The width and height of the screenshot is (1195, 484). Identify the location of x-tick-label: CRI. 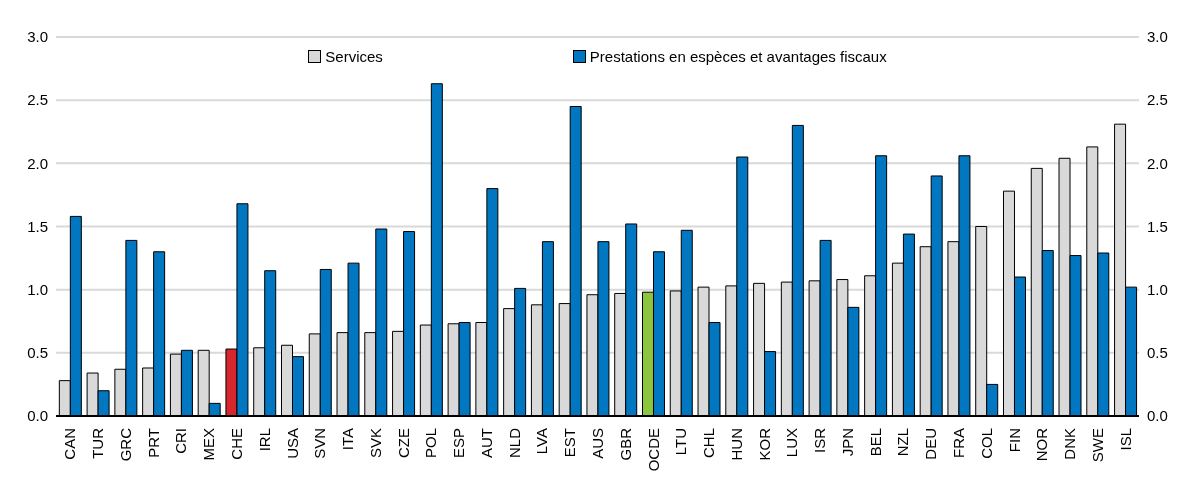
(181, 441).